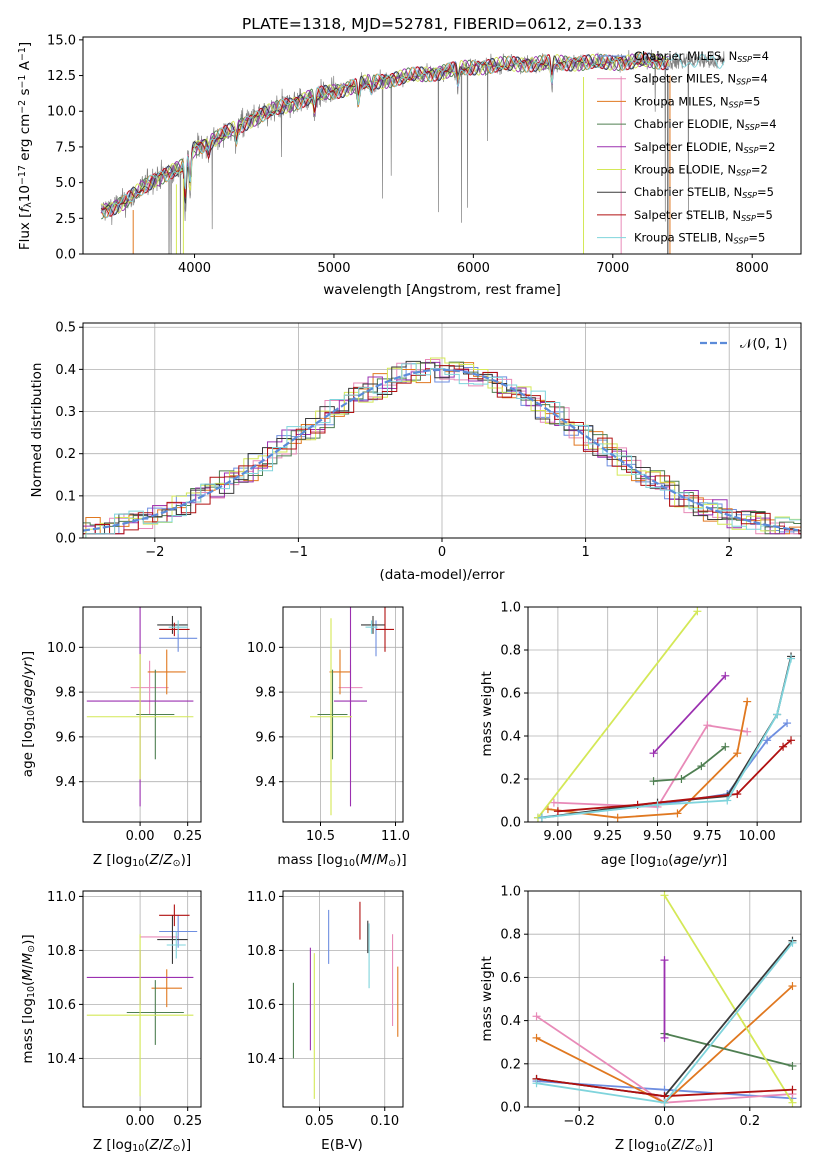 The width and height of the screenshot is (819, 1170). Describe the element at coordinates (757, 836) in the screenshot. I see `x-tick-label: 10.00` at that location.